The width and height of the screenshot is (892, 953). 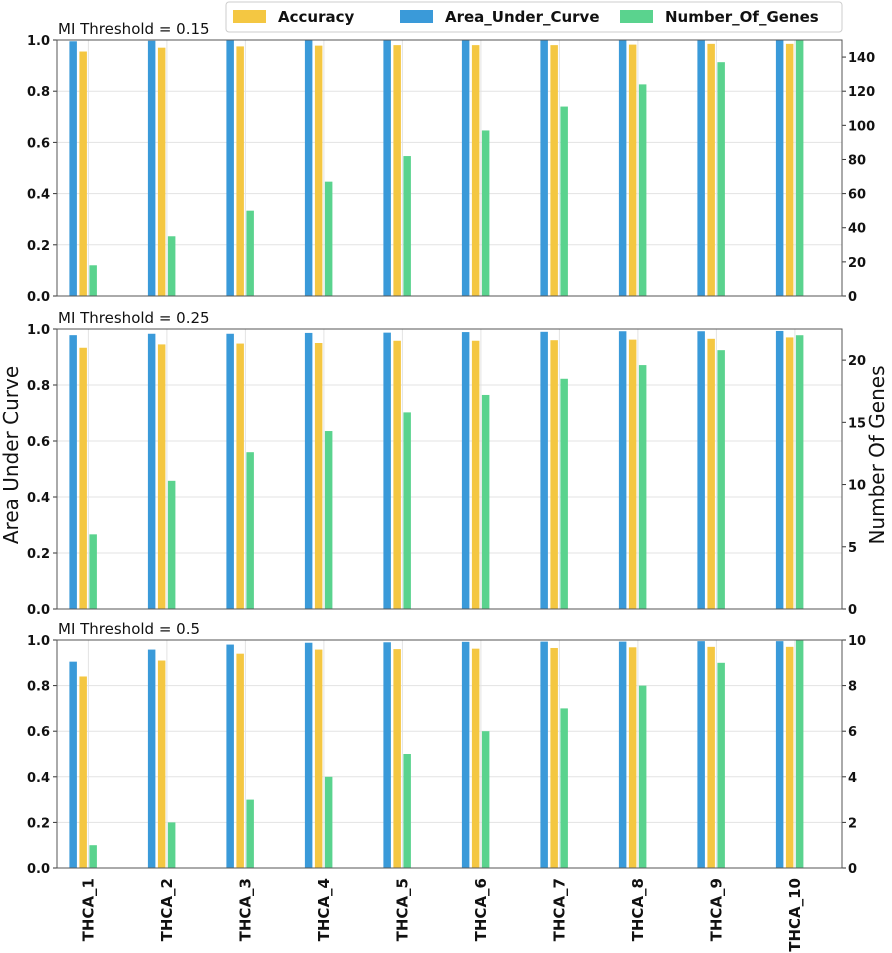 What do you see at coordinates (852, 732) in the screenshot?
I see `right-tick-label: 6` at bounding box center [852, 732].